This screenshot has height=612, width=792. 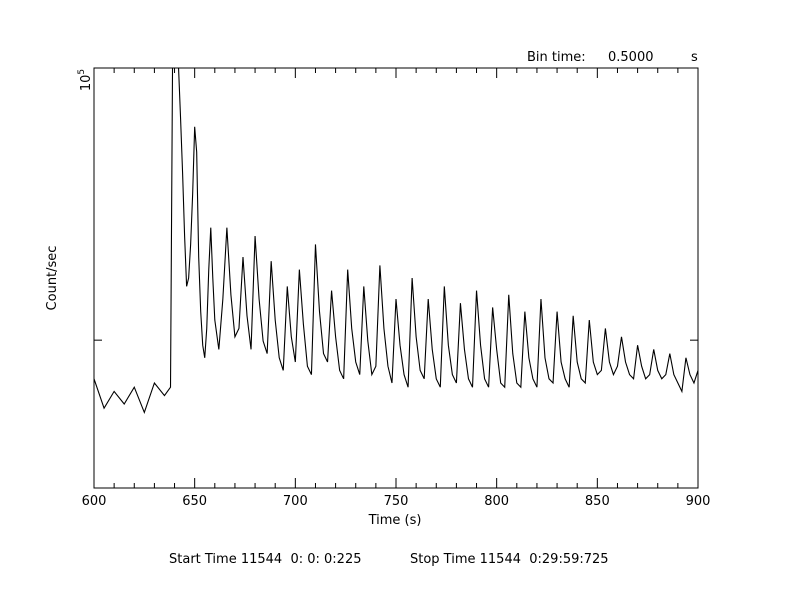 I want to click on y-top-tick-label: 105, so click(x=85, y=80).